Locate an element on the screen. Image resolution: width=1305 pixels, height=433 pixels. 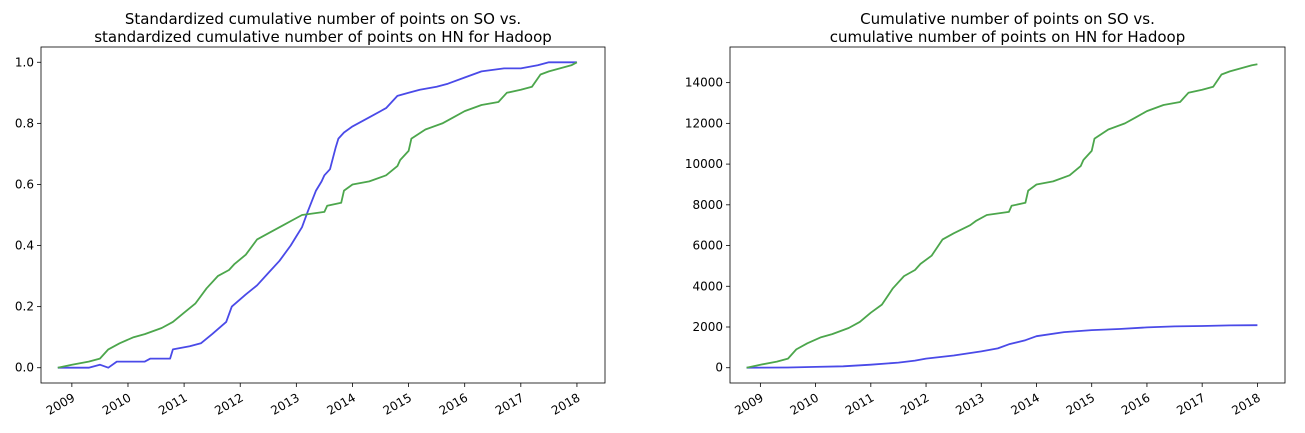
y-tick-label: 0.8 is located at coordinates (24, 123).